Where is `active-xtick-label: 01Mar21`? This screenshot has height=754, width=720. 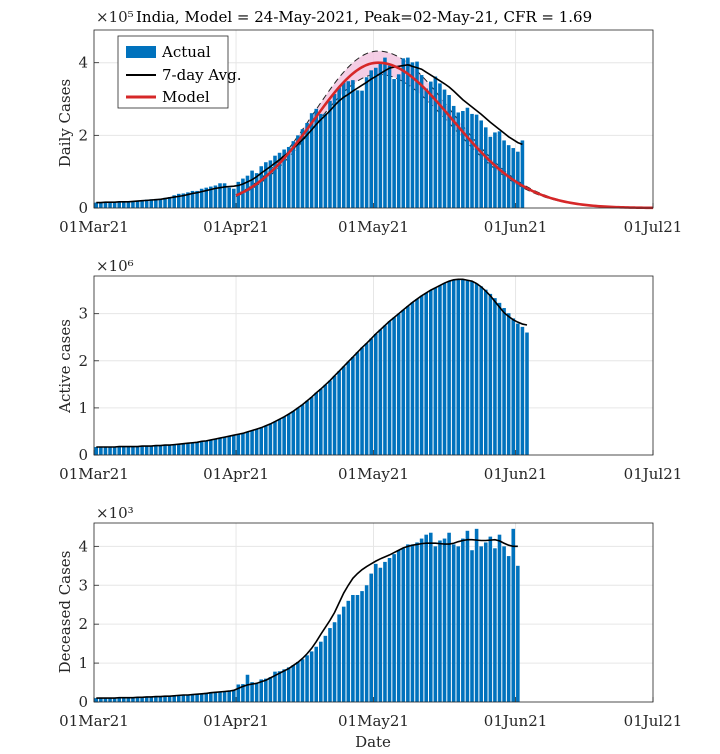 active-xtick-label: 01Mar21 is located at coordinates (94, 474).